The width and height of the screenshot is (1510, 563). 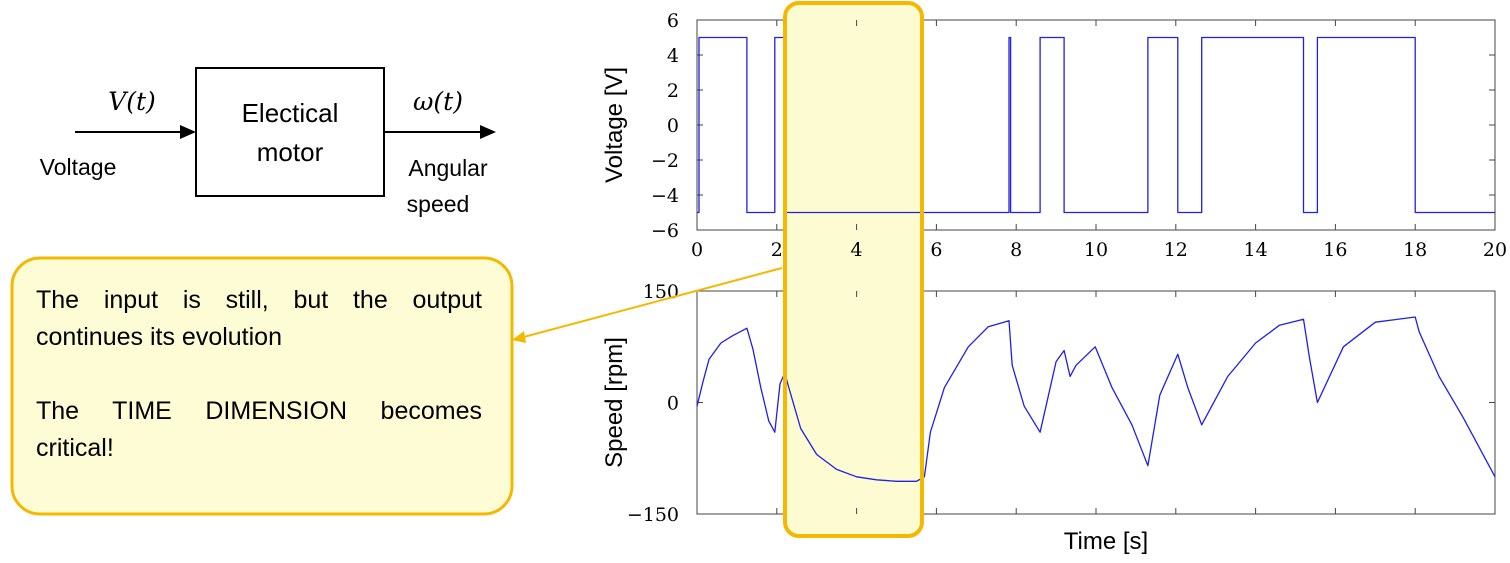 I want to click on voltage-x-tick-label: 14, so click(x=1256, y=250).